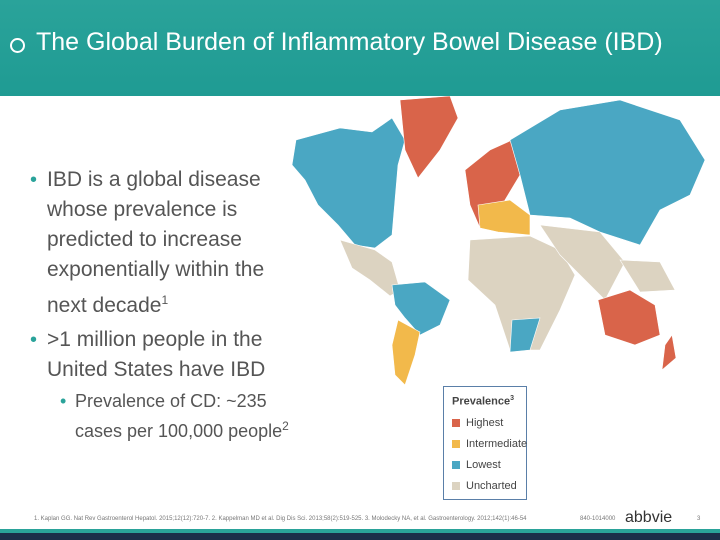 This screenshot has width=720, height=540. Describe the element at coordinates (504, 217) in the screenshot. I see `europe-south` at that location.